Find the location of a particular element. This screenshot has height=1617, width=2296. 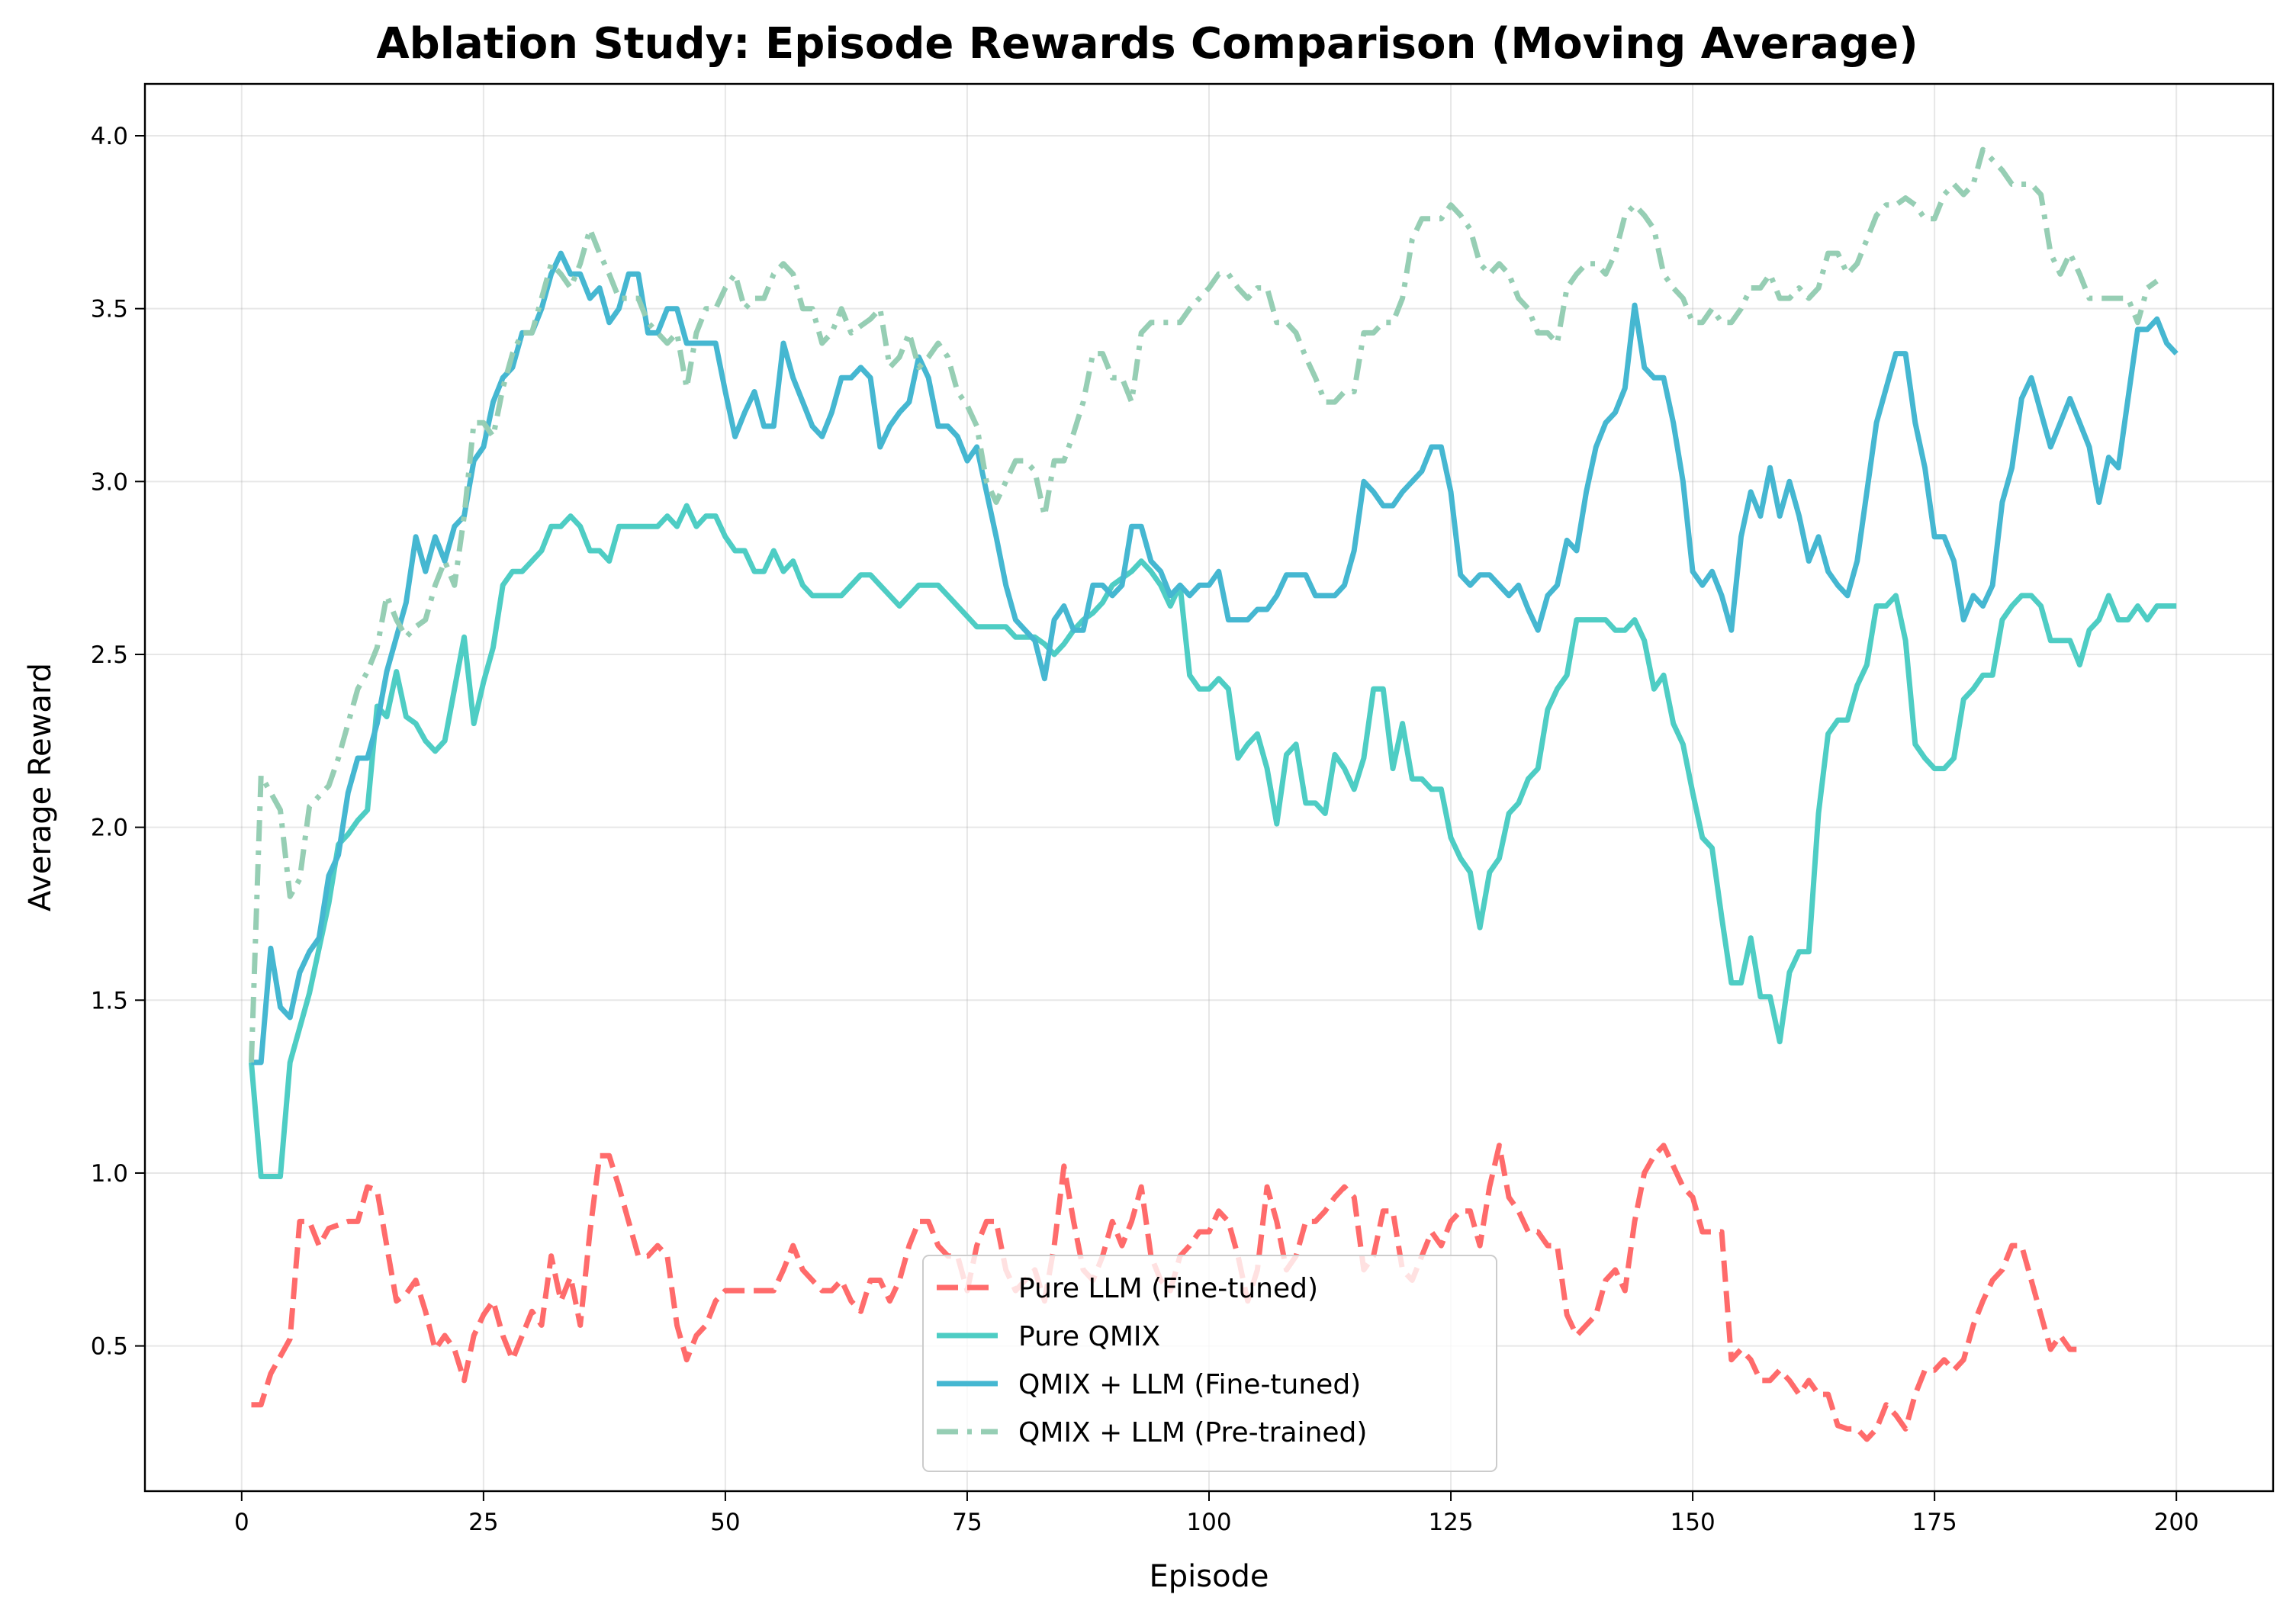

series-line-pure-llm-fine-tuned is located at coordinates (1166, 1292).